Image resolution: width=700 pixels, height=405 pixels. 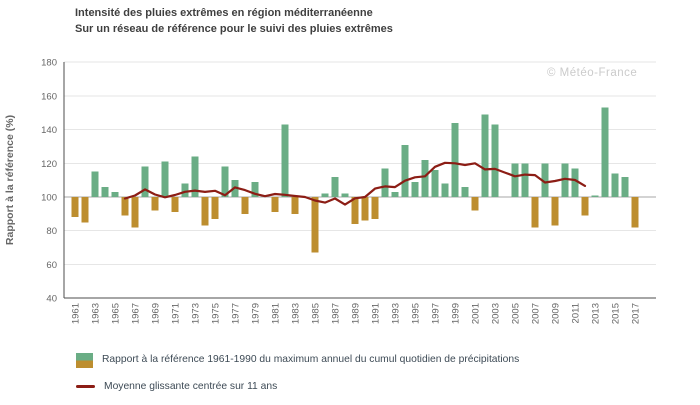 What do you see at coordinates (625, 186) in the screenshot?
I see `bar-2016` at bounding box center [625, 186].